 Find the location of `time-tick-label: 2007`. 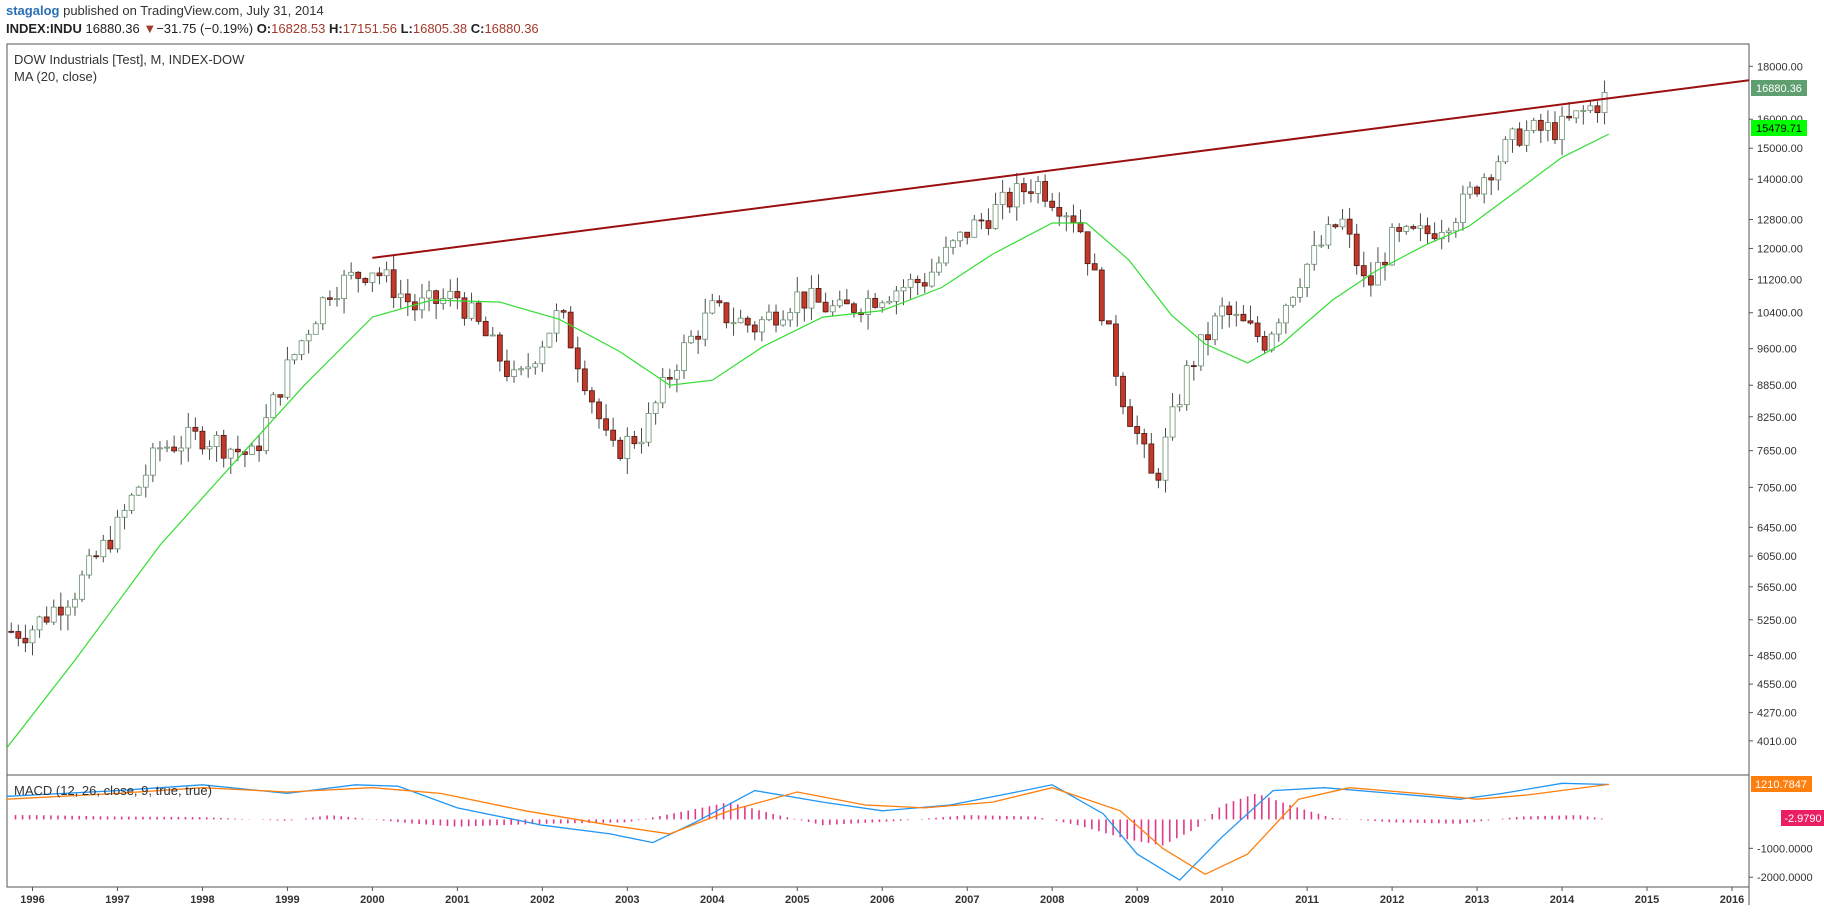

time-tick-label: 2007 is located at coordinates (967, 900).